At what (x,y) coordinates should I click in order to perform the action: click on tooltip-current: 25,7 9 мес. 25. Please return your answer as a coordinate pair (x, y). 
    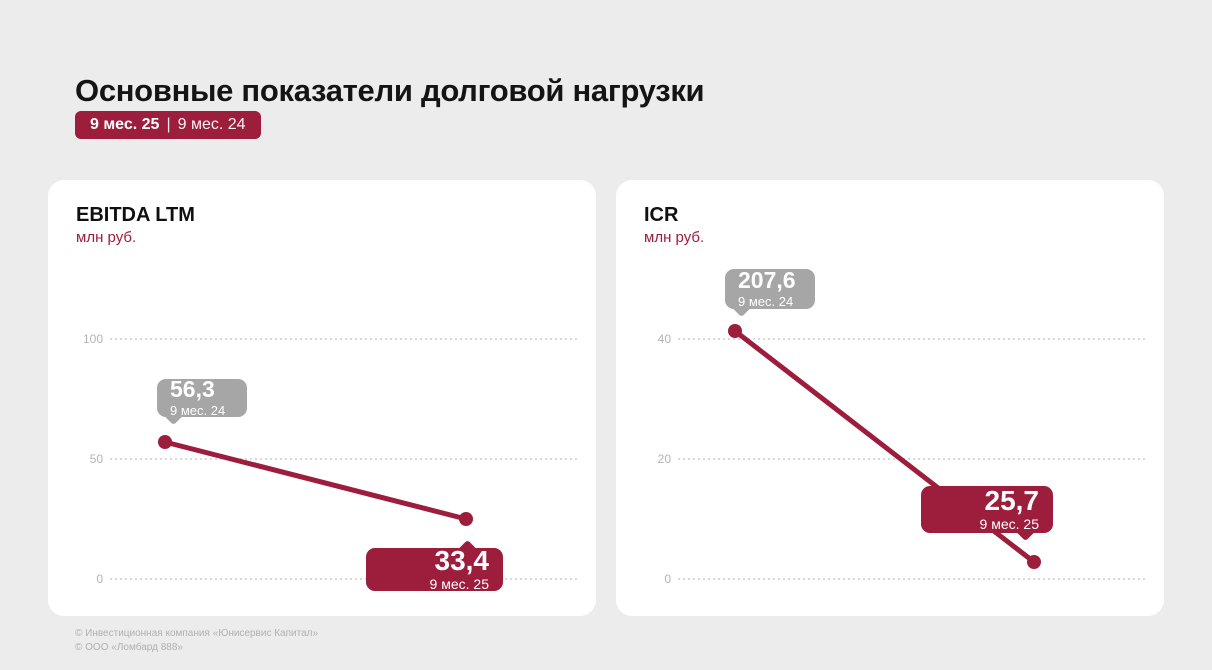
    Looking at the image, I should click on (987, 513).